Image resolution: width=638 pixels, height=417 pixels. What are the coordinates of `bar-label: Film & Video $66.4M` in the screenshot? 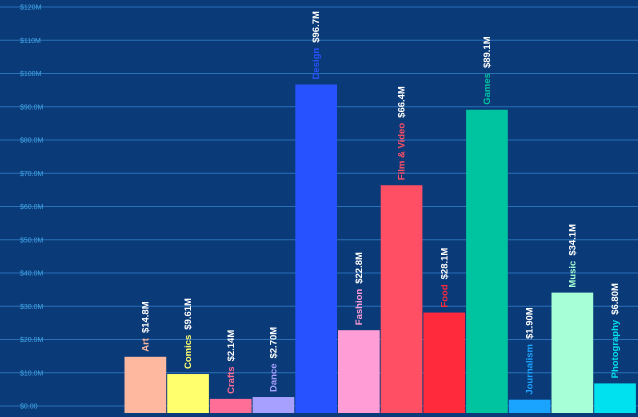 It's located at (402, 133).